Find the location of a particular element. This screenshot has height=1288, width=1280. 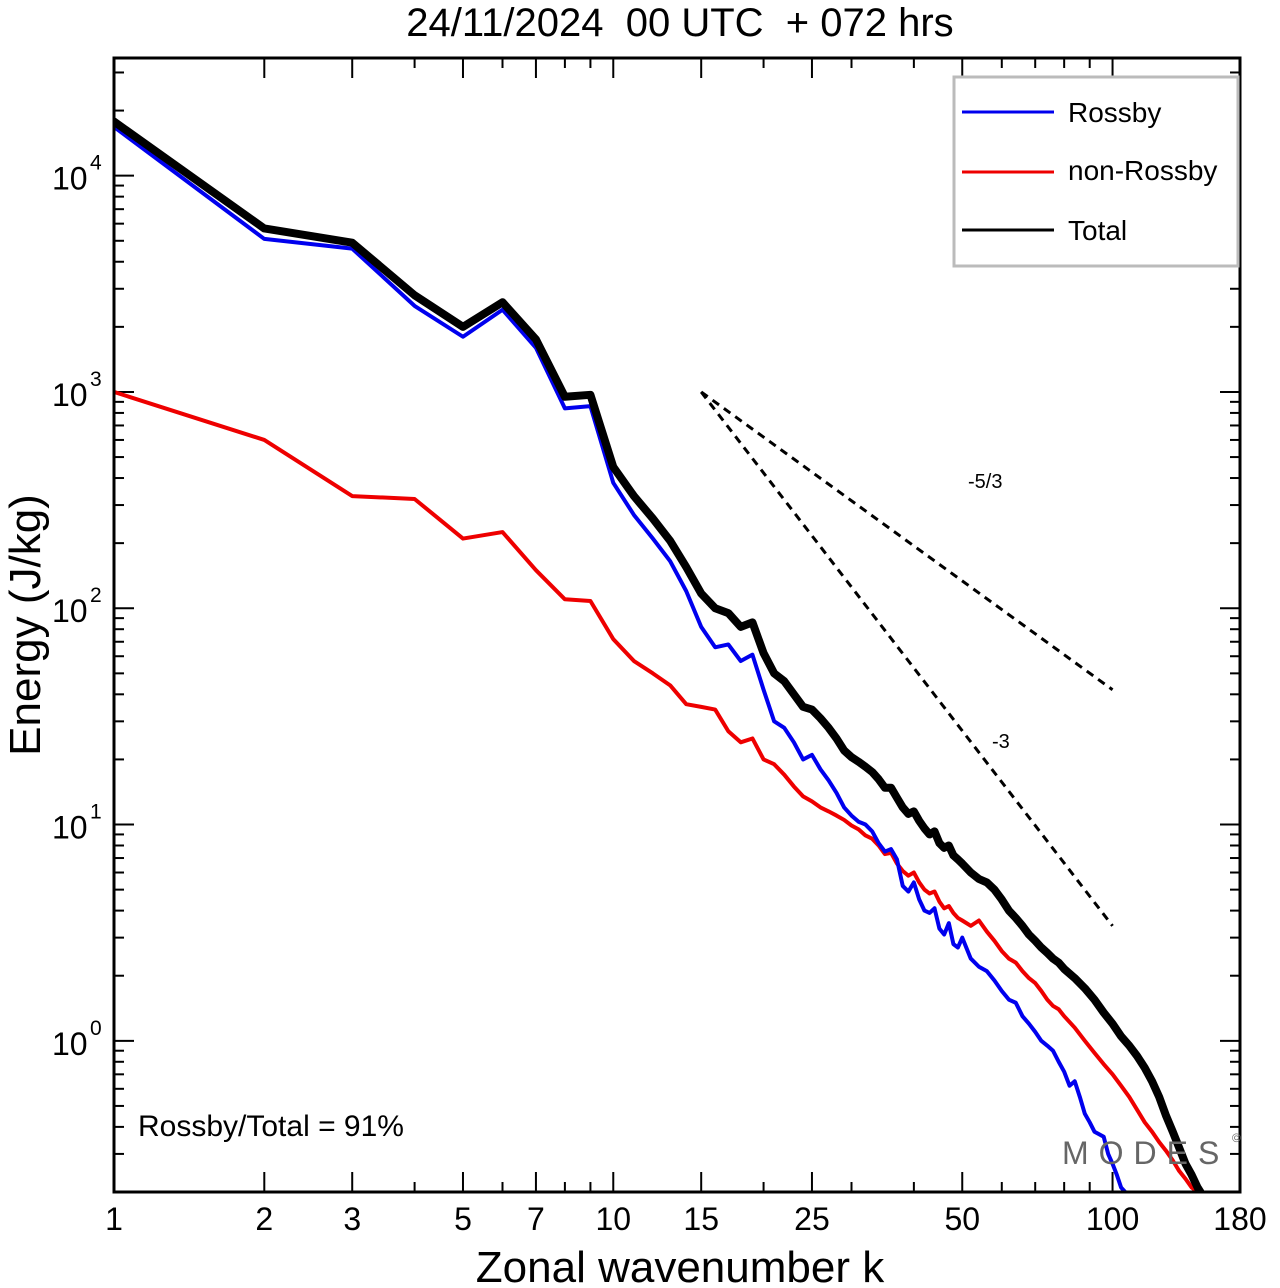

legend-label-total: Total is located at coordinates (1097, 230).